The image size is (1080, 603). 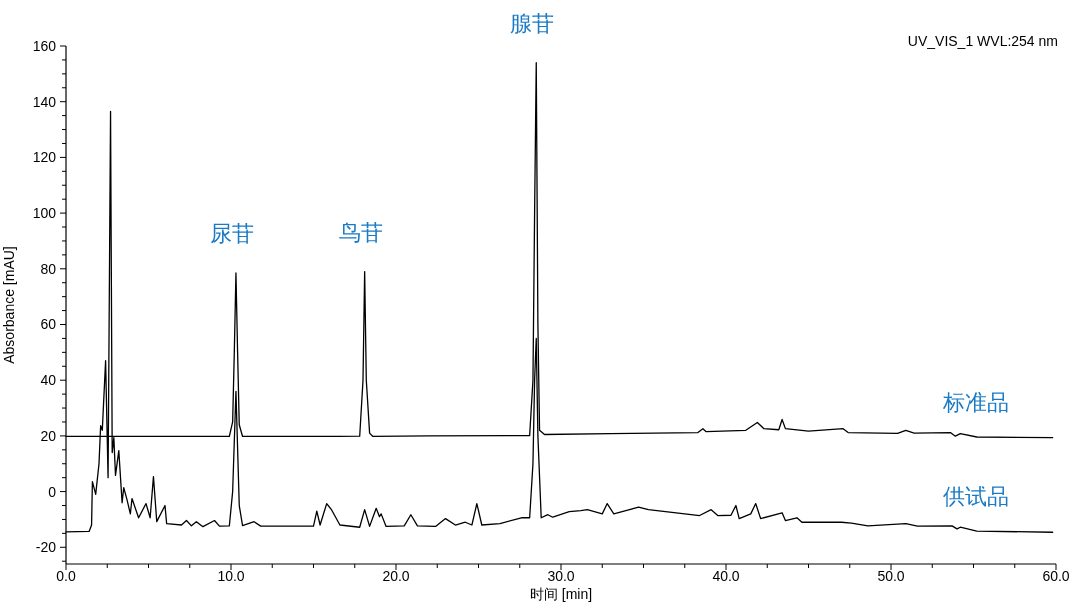 I want to click on annotation: UV_VIS_1 WVL:254 nm, so click(x=982, y=41).